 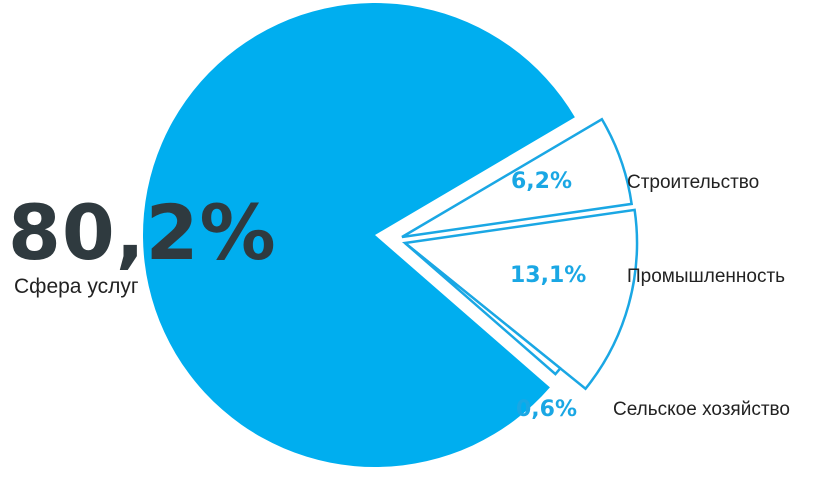 I want to click on services-value-label: 80,2%, so click(x=142, y=232).